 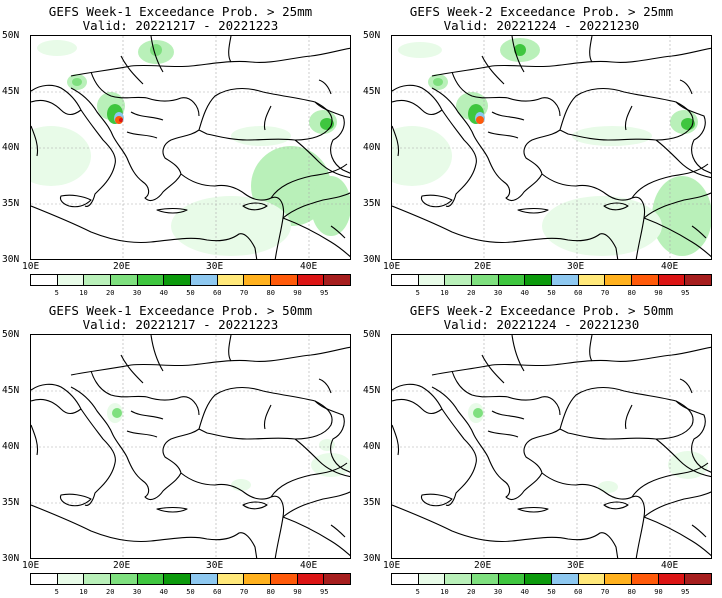 I want to click on lat-label: 40N, so click(x=372, y=147).